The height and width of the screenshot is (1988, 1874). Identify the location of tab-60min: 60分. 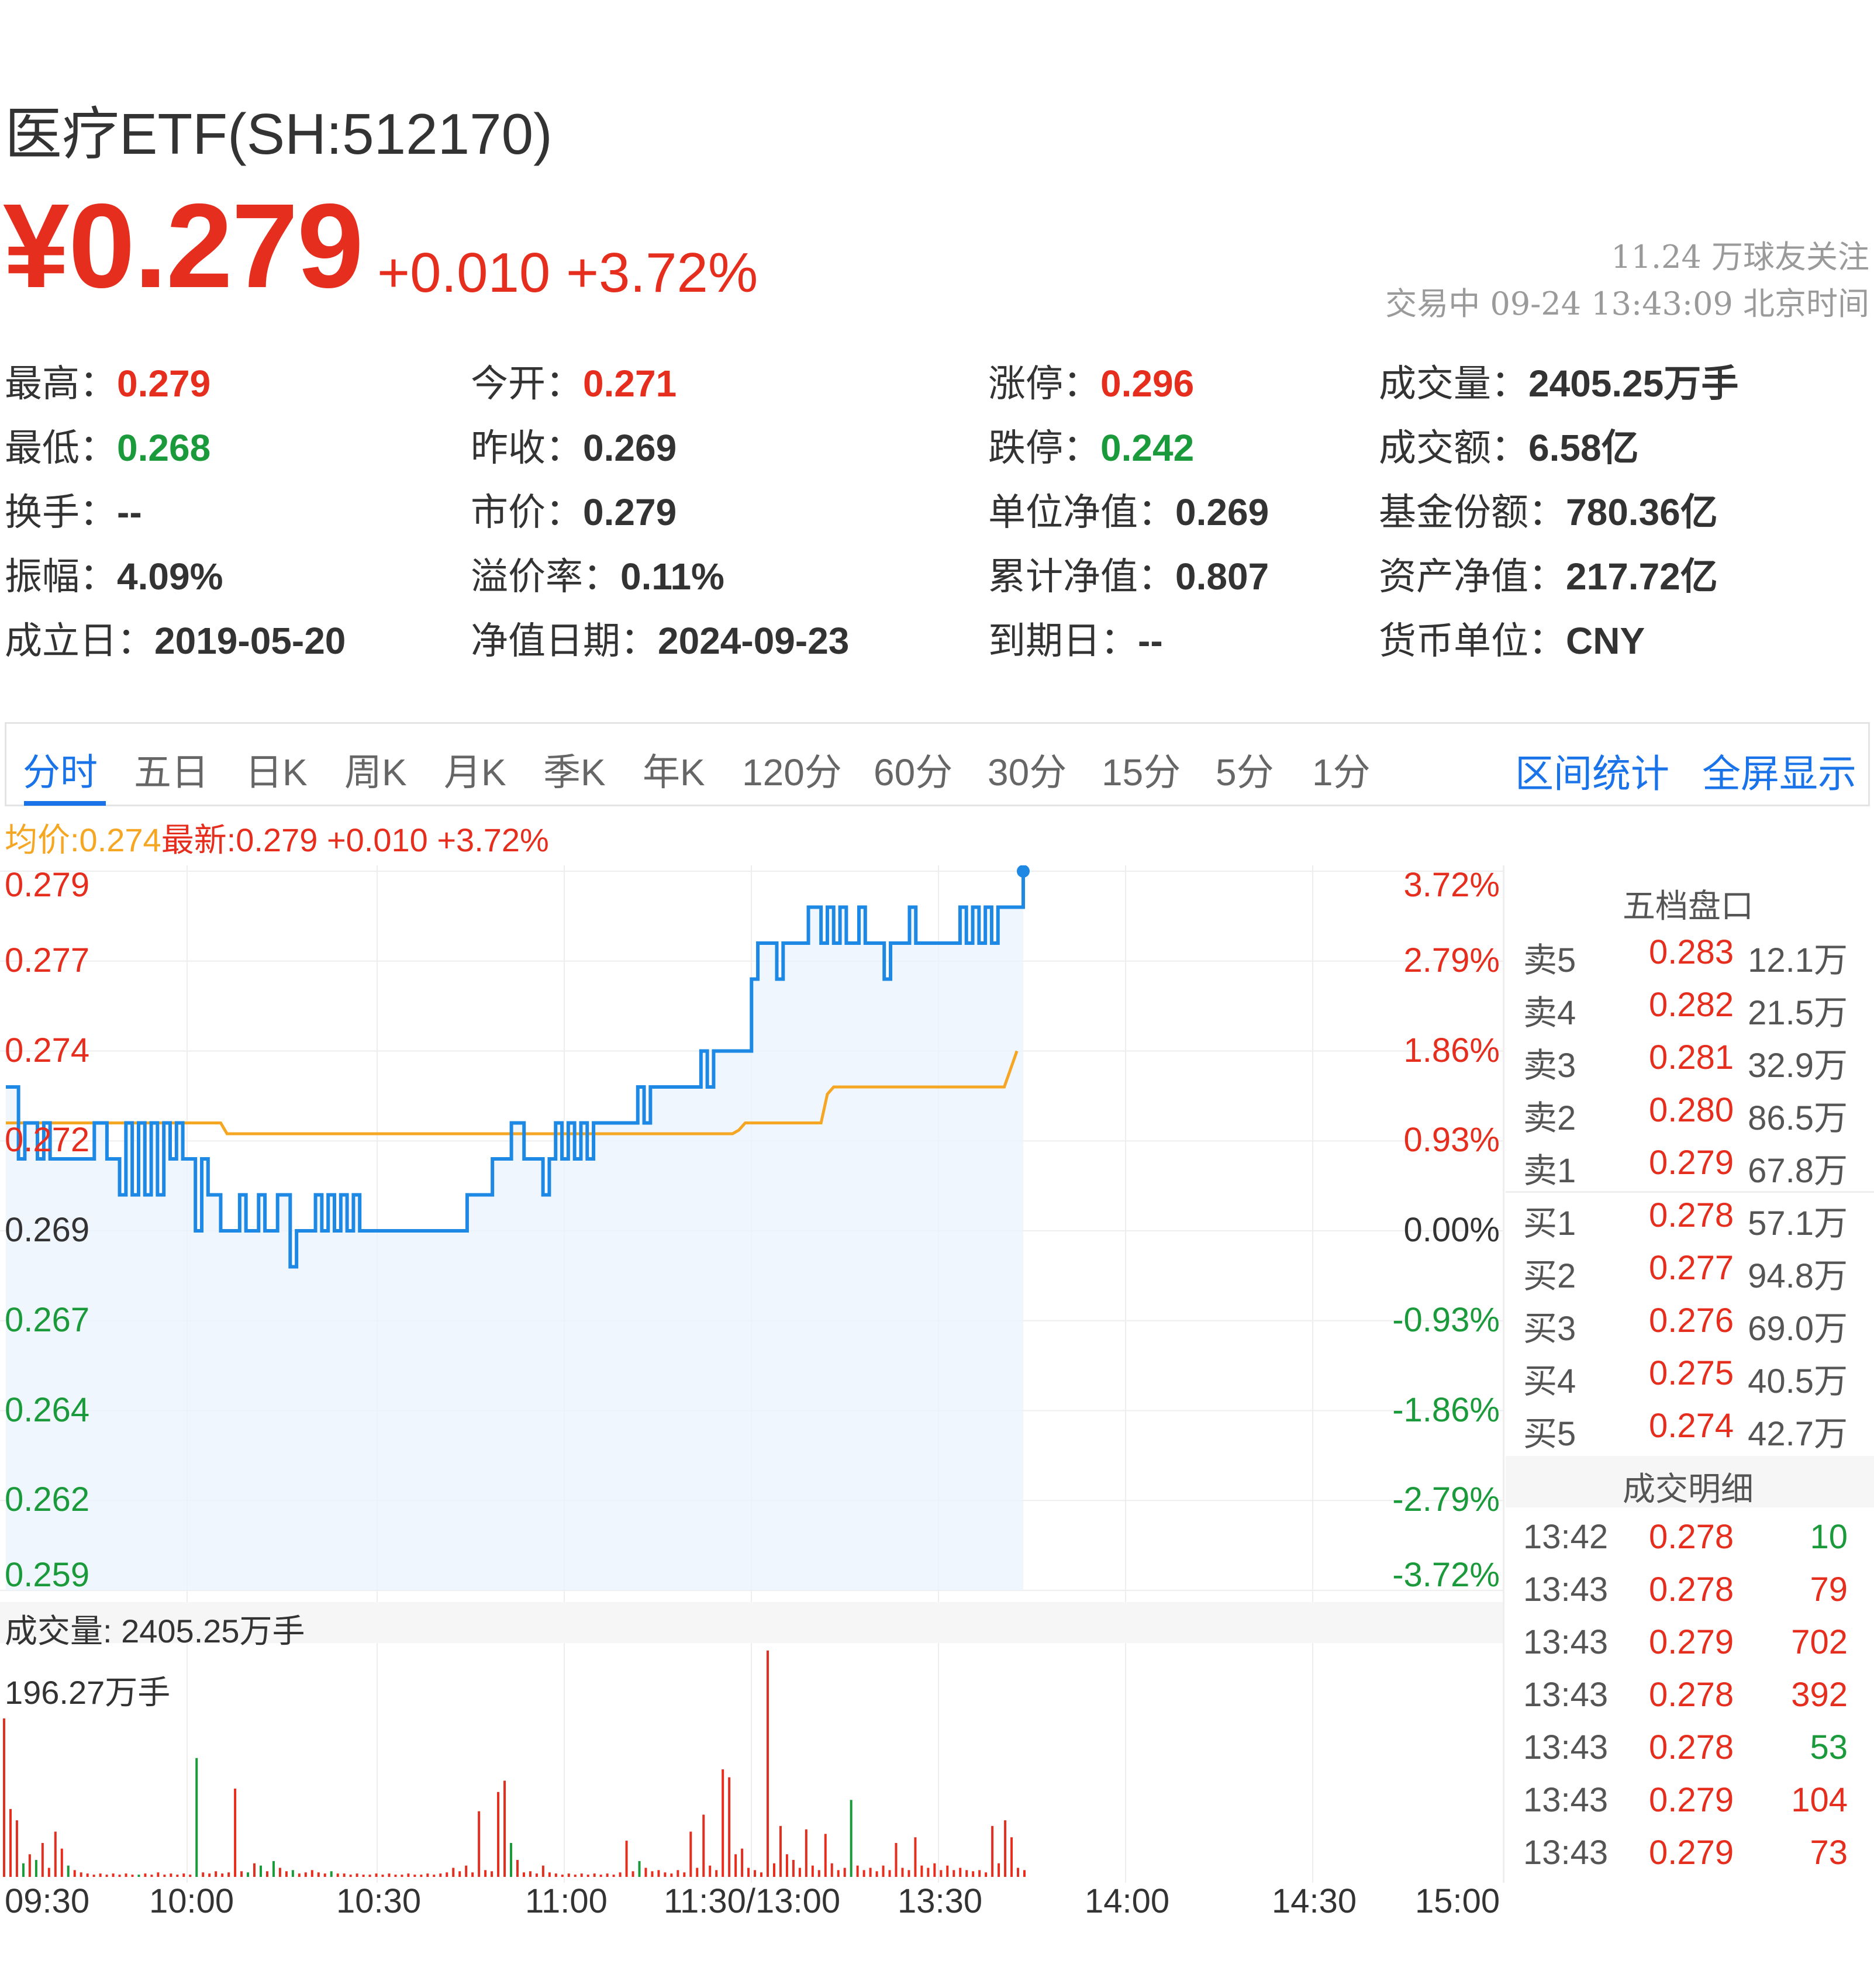
(914, 772).